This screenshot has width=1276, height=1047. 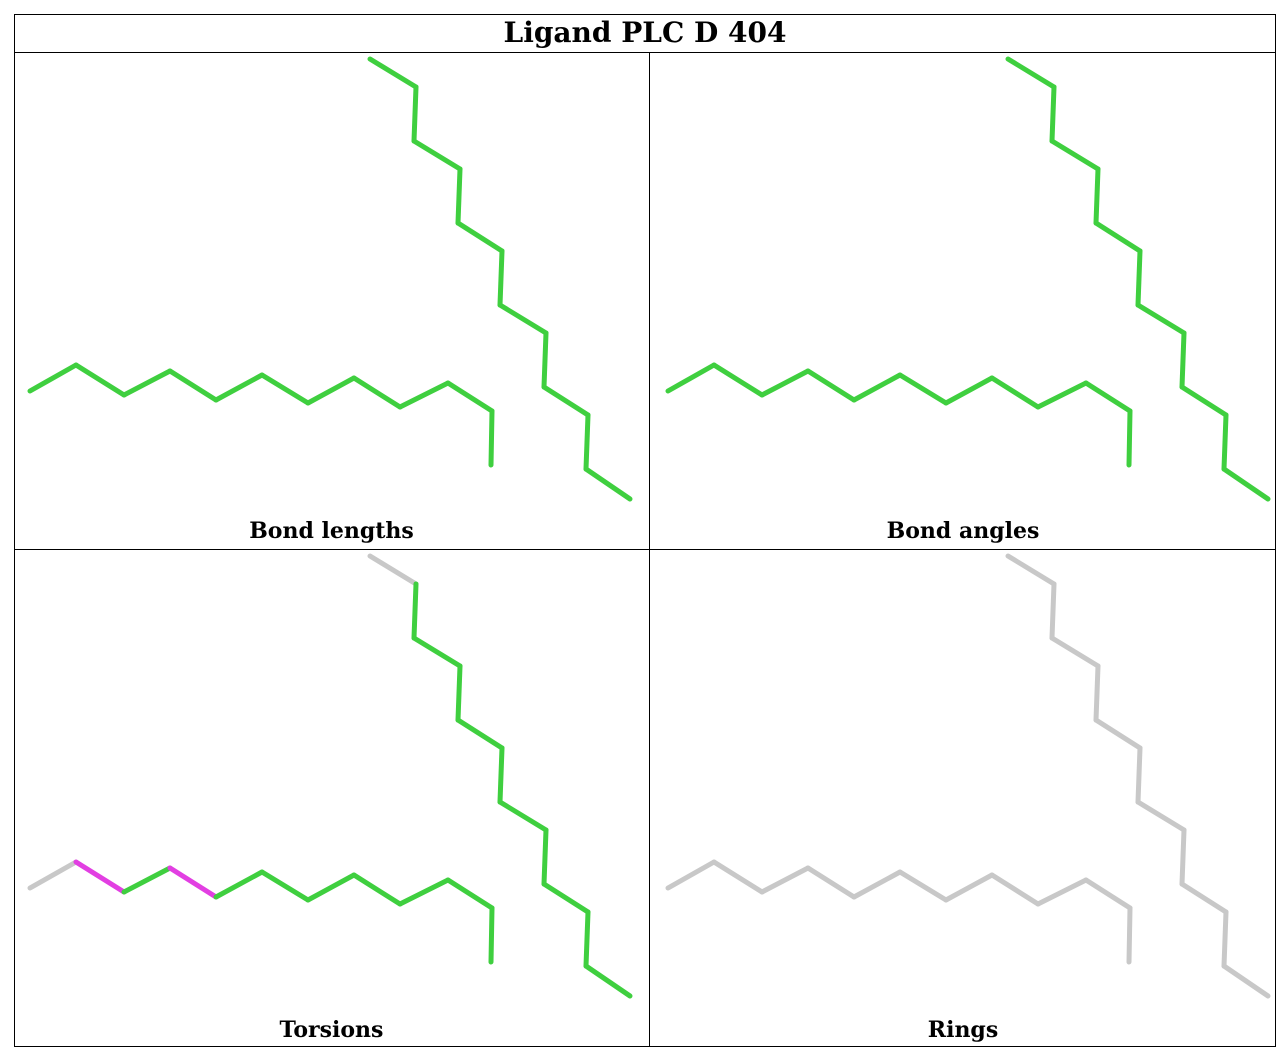 I want to click on caption-bond-angles: Bond angles, so click(x=963, y=531).